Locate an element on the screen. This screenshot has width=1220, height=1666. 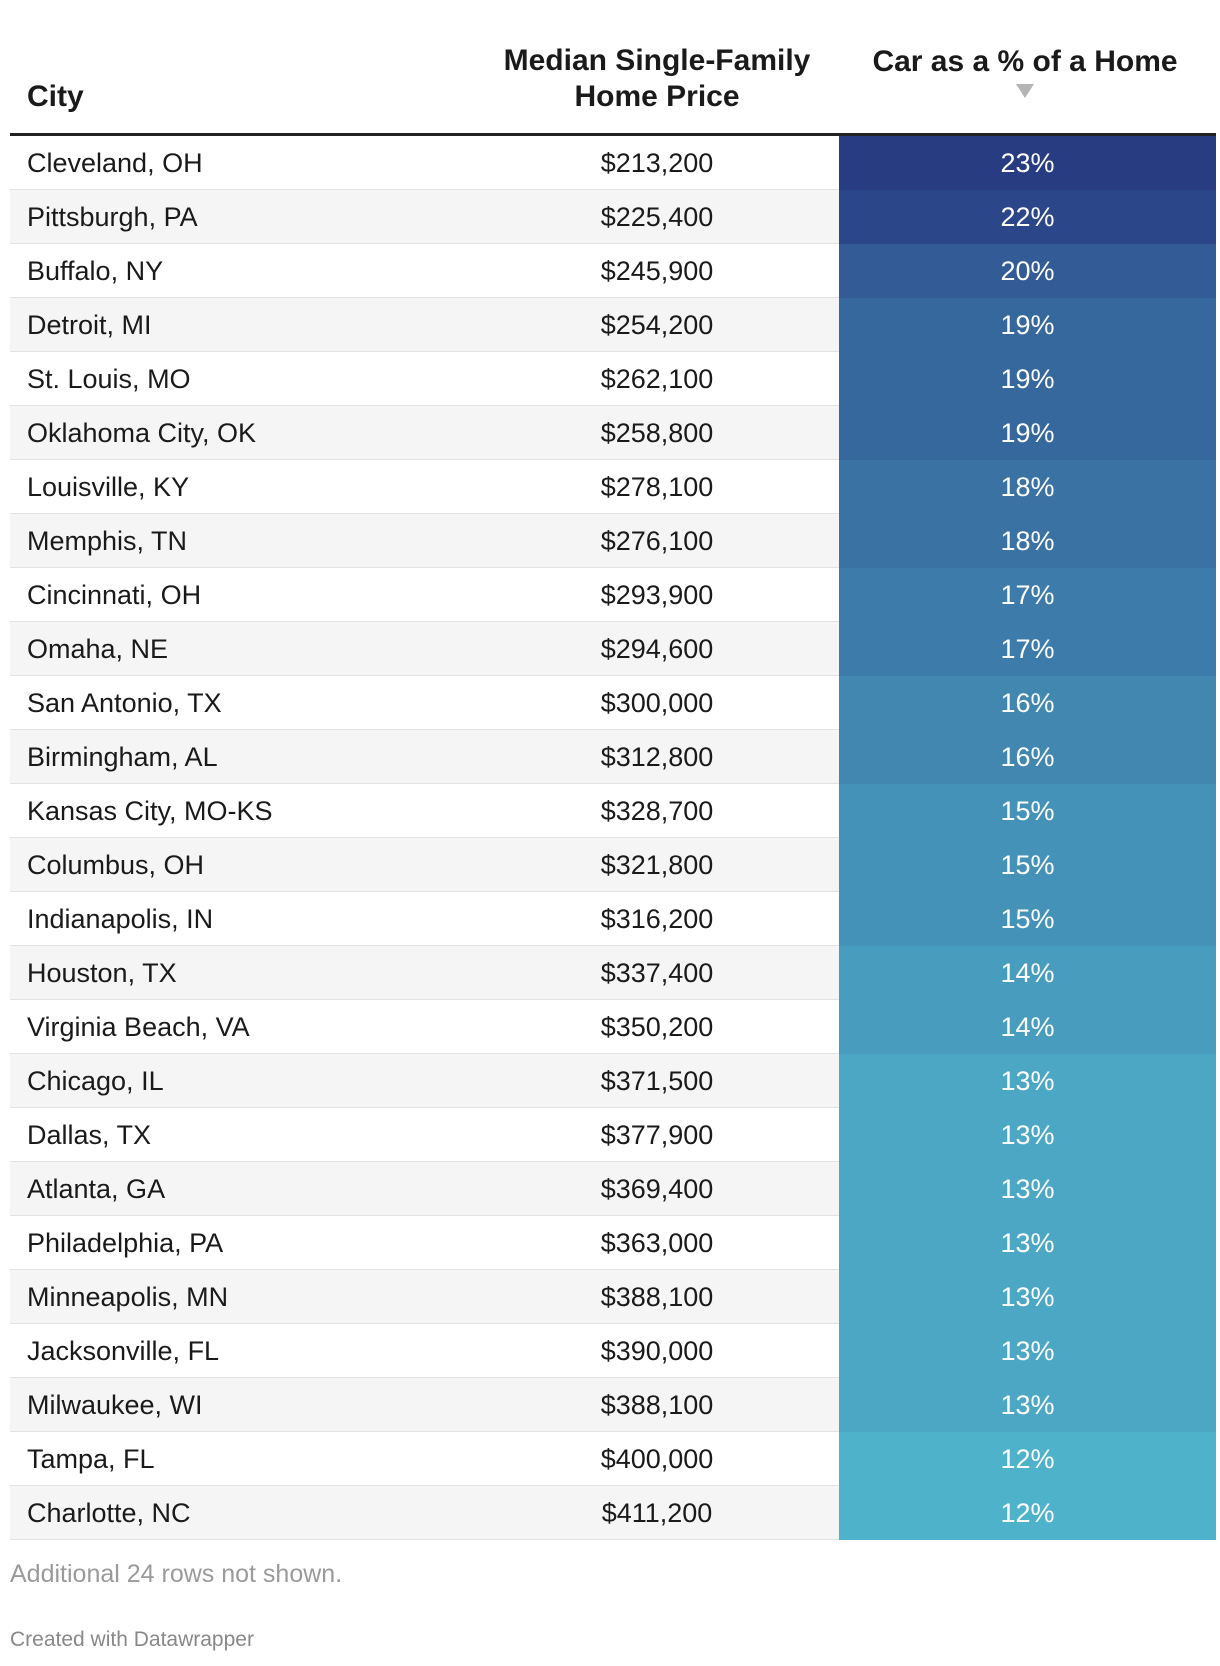
table-row: Cleveland, OH $213,200 23% is located at coordinates (613, 163).